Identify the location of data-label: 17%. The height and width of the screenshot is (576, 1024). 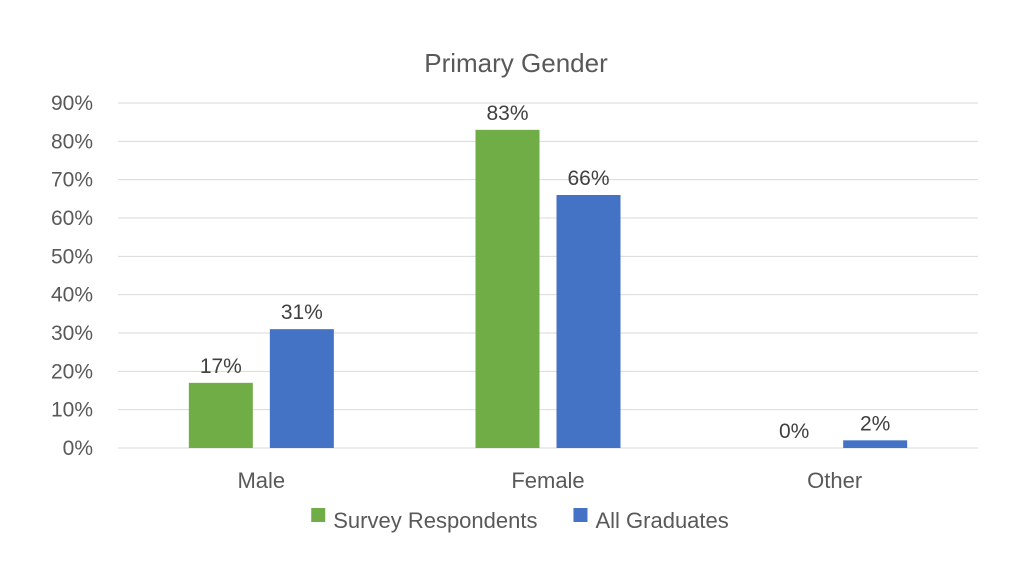
(221, 366).